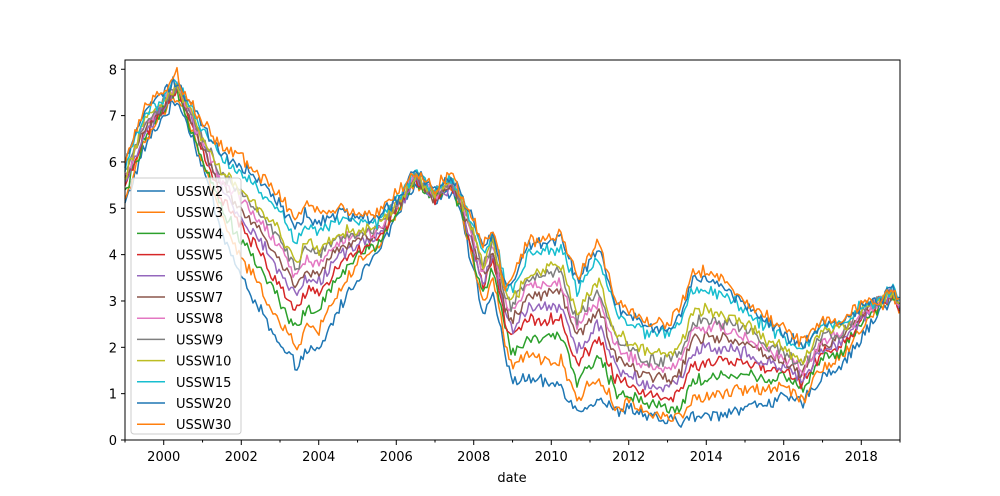 The width and height of the screenshot is (1000, 496). I want to click on y-tick-label: 8, so click(113, 70).